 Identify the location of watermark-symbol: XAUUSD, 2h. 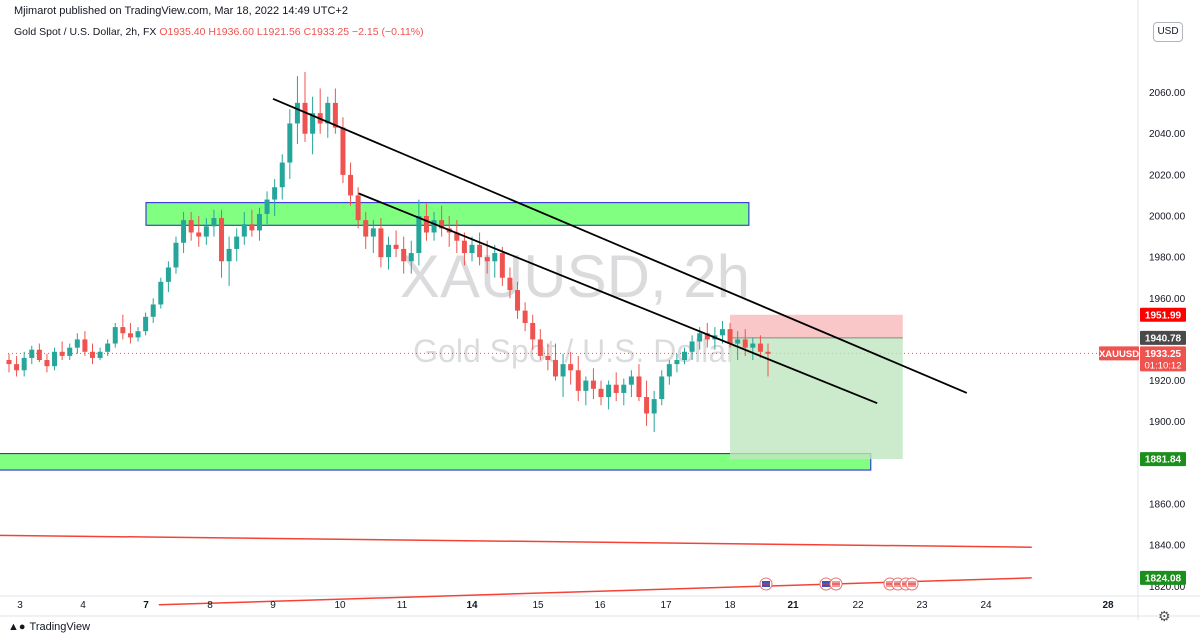
(575, 276).